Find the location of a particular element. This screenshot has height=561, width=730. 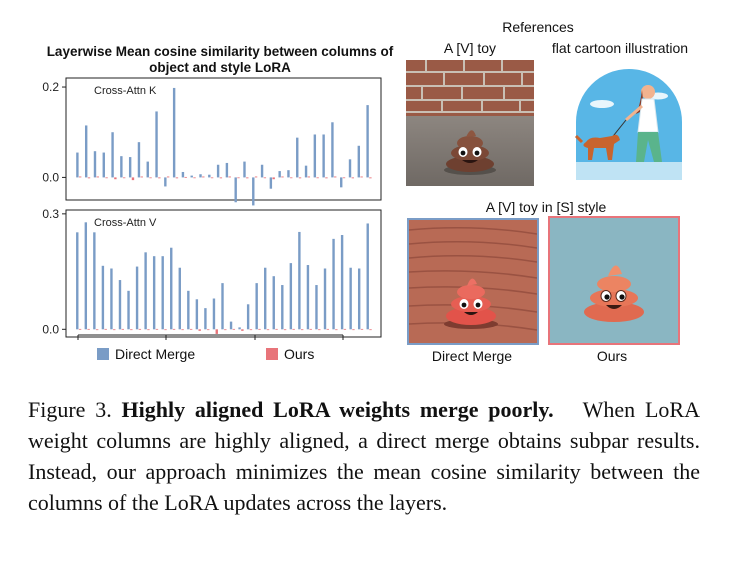

style-reference-image is located at coordinates (629, 121).